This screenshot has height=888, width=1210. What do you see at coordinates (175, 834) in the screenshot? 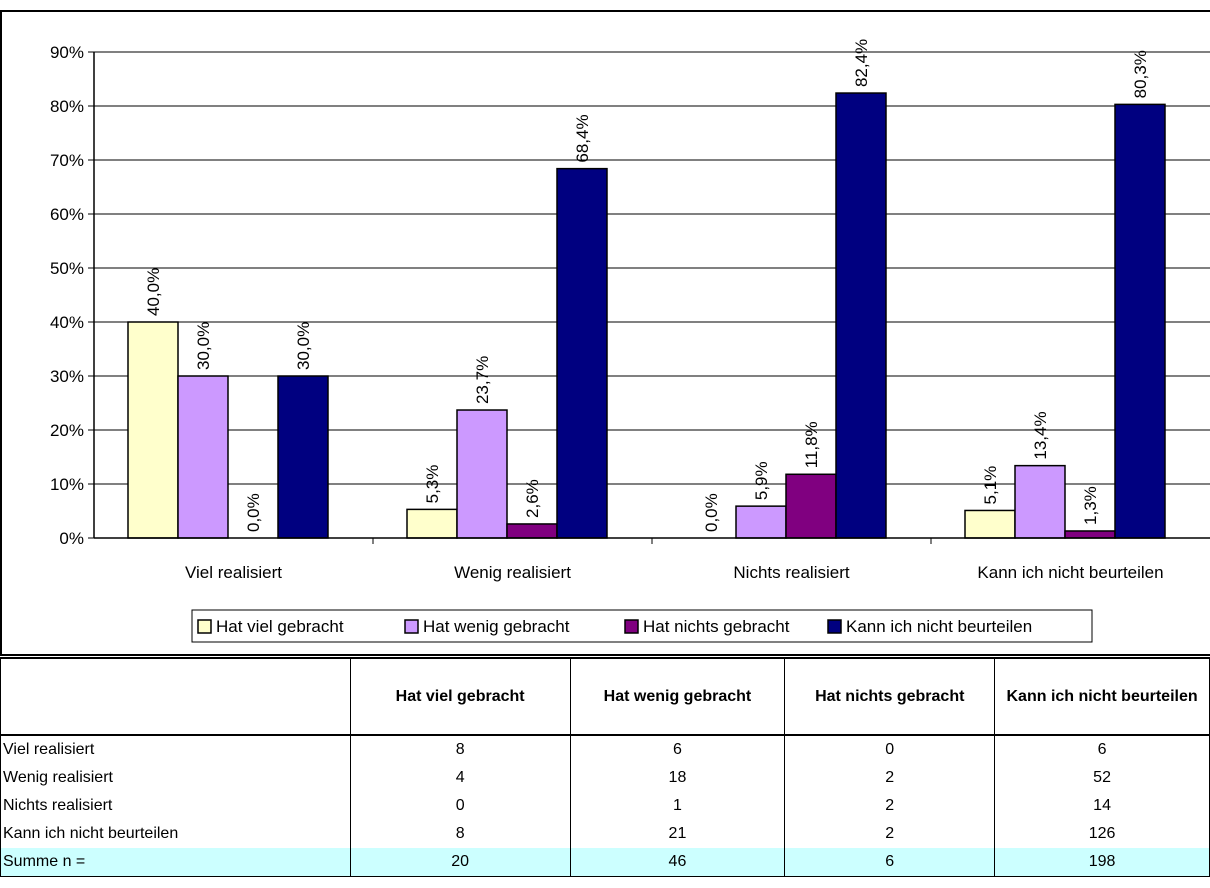
I see `row-label: Kann ich nicht beurteilen` at bounding box center [175, 834].